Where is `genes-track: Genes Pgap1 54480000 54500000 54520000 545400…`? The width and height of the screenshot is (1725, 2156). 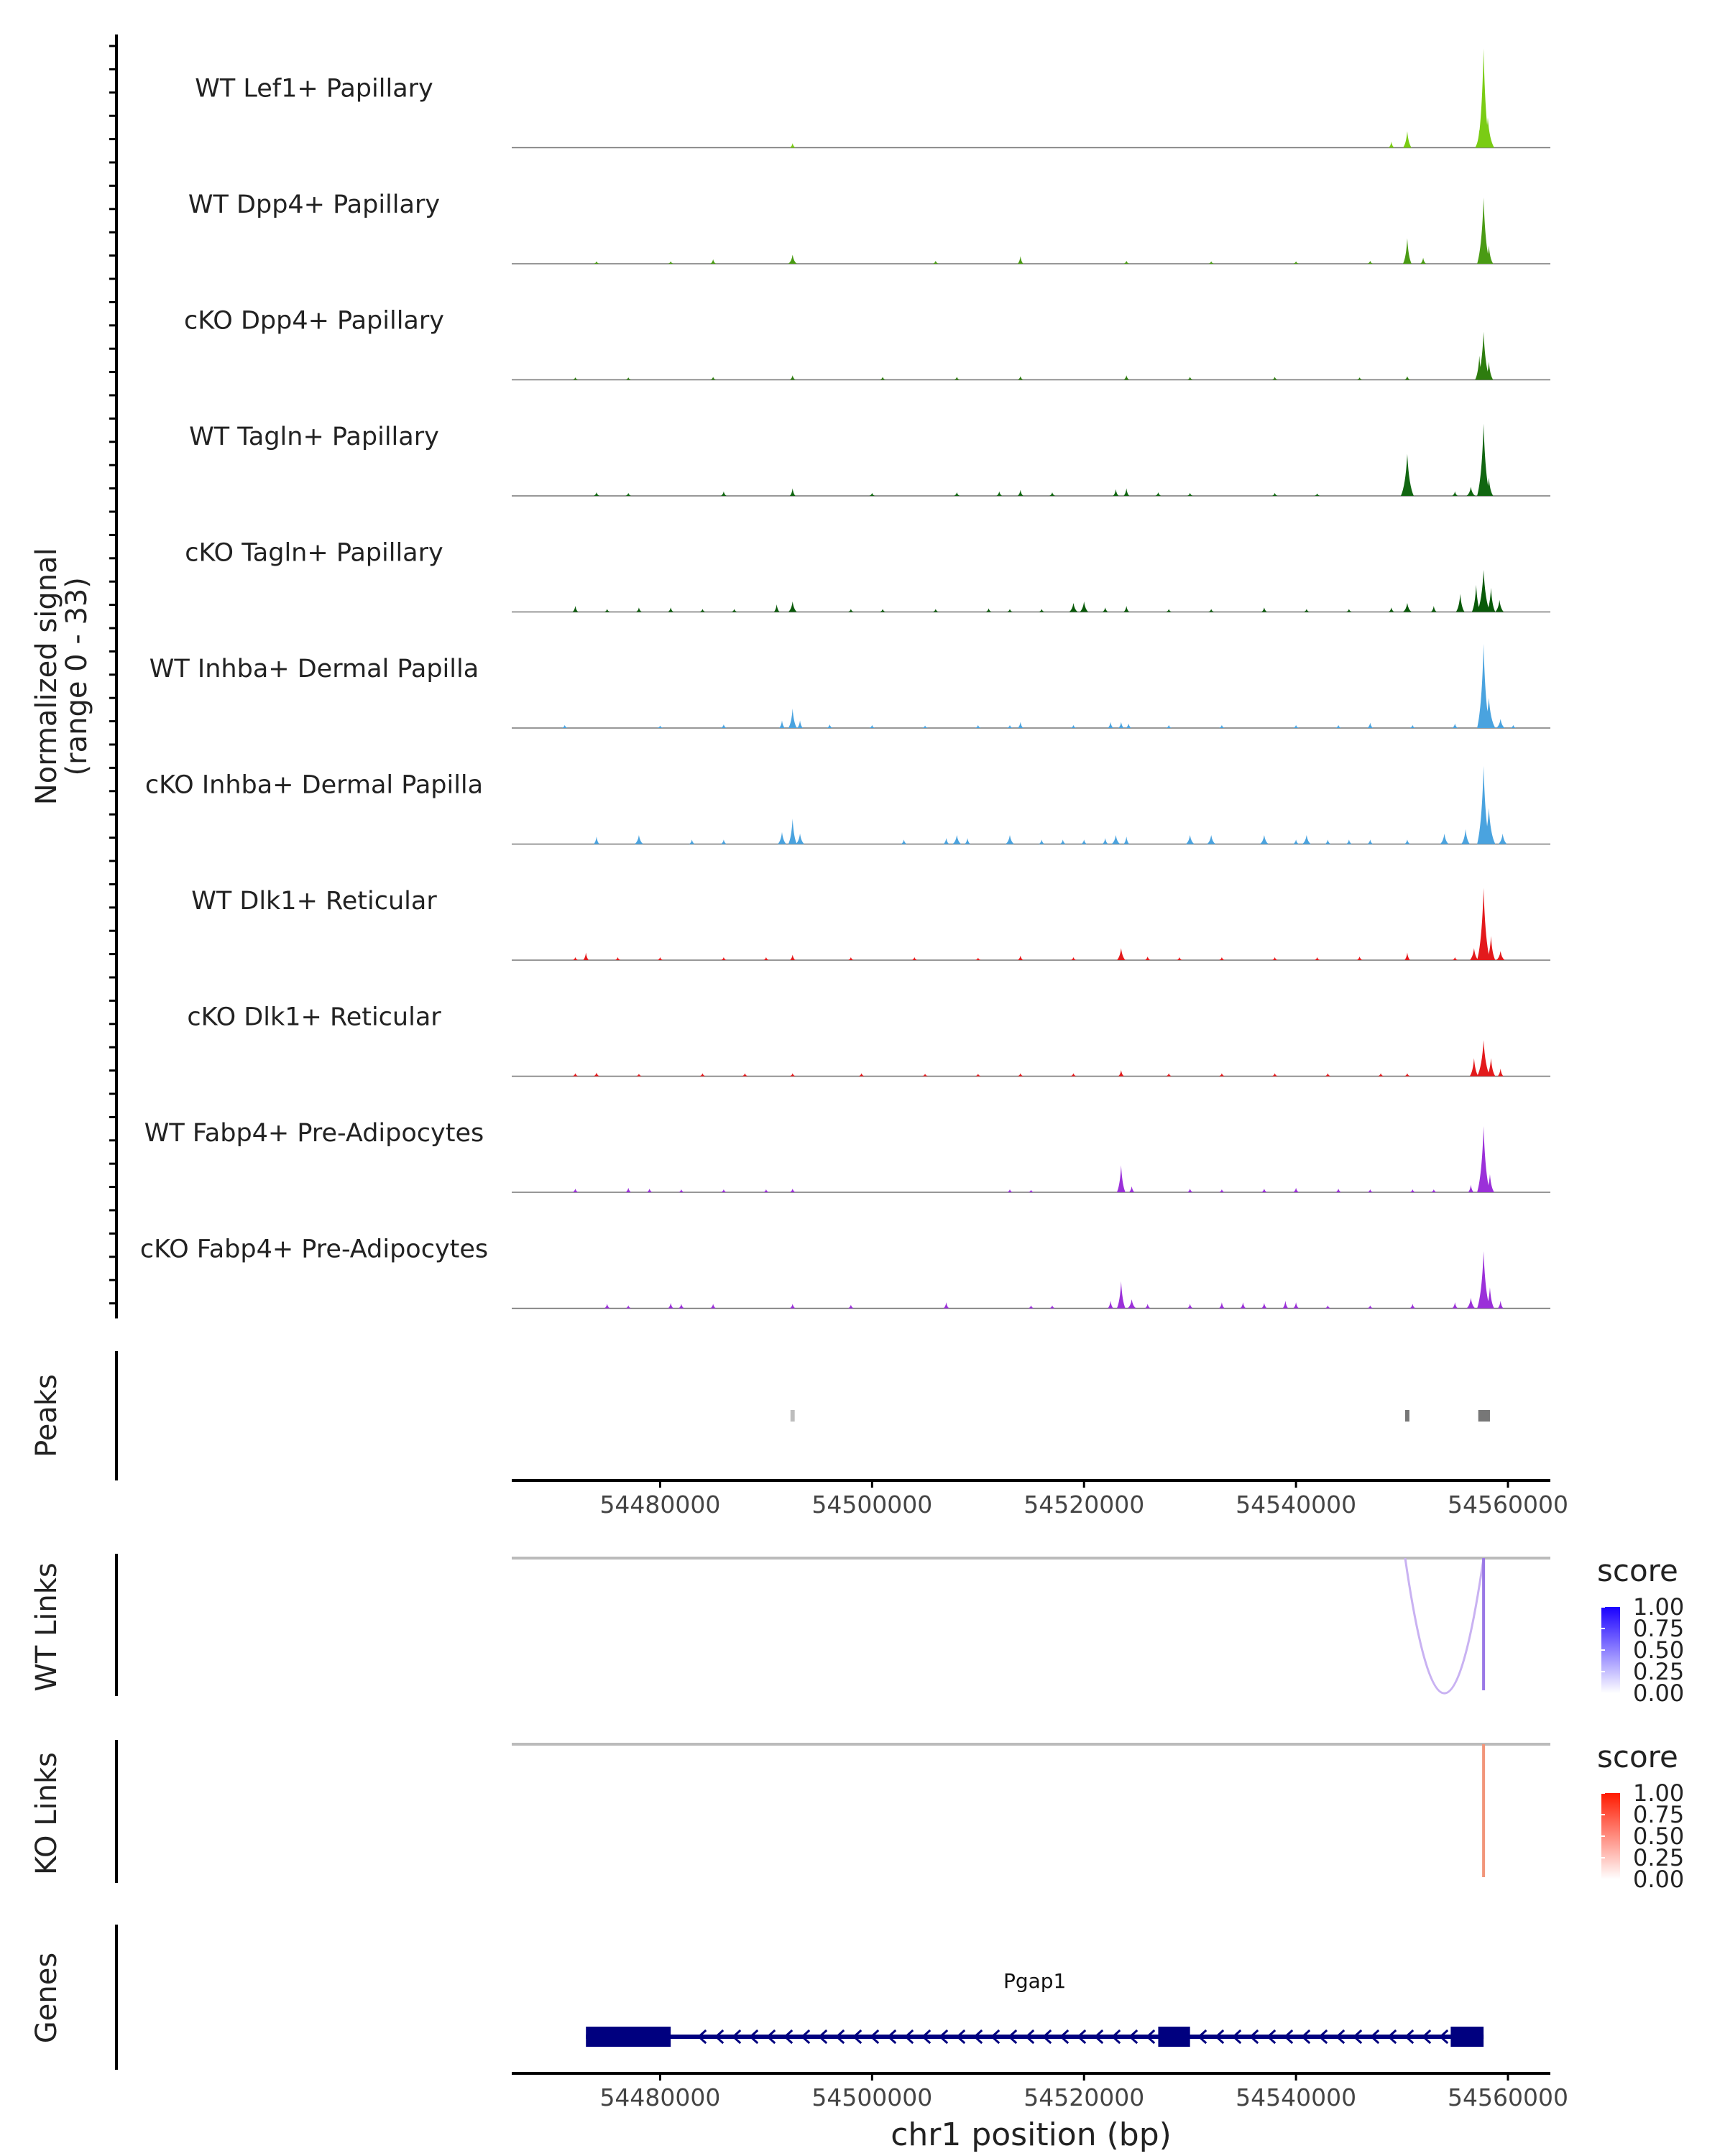
genes-track: Genes Pgap1 54480000 54500000 54520000 545400… is located at coordinates (799, 2039).